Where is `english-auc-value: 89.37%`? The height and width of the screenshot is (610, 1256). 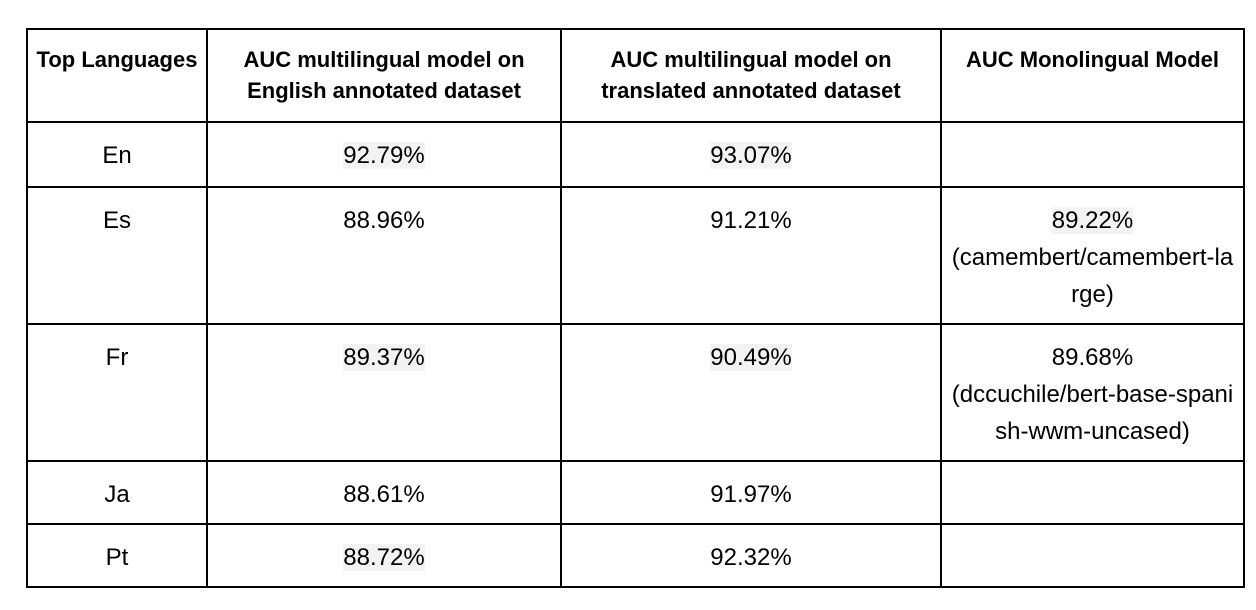
english-auc-value: 89.37% is located at coordinates (384, 357).